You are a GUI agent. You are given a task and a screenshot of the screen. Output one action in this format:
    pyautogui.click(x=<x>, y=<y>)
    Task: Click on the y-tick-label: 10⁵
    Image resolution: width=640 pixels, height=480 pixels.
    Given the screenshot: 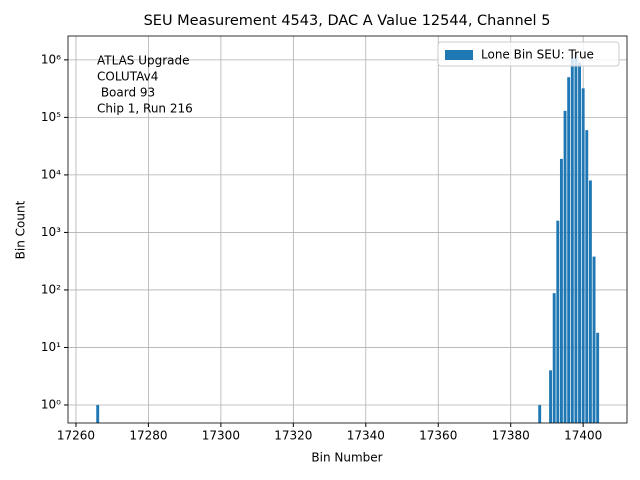 What is the action you would take?
    pyautogui.click(x=51, y=117)
    